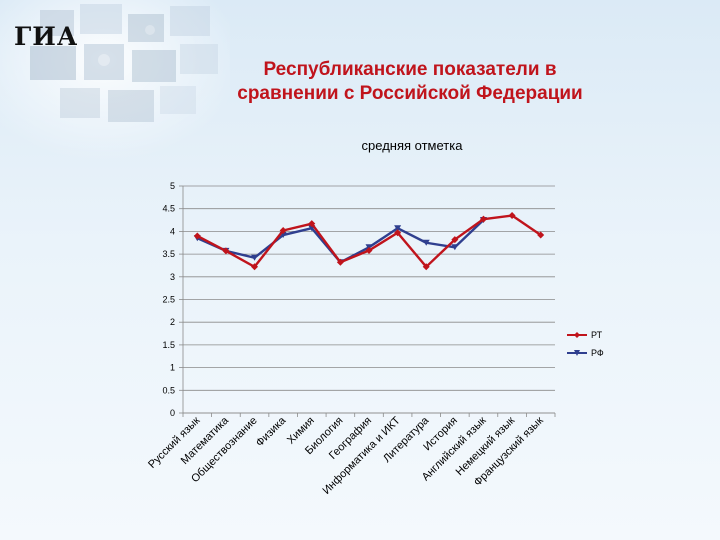 The width and height of the screenshot is (720, 540). Describe the element at coordinates (597, 335) in the screenshot. I see `legend-label: РТ` at that location.